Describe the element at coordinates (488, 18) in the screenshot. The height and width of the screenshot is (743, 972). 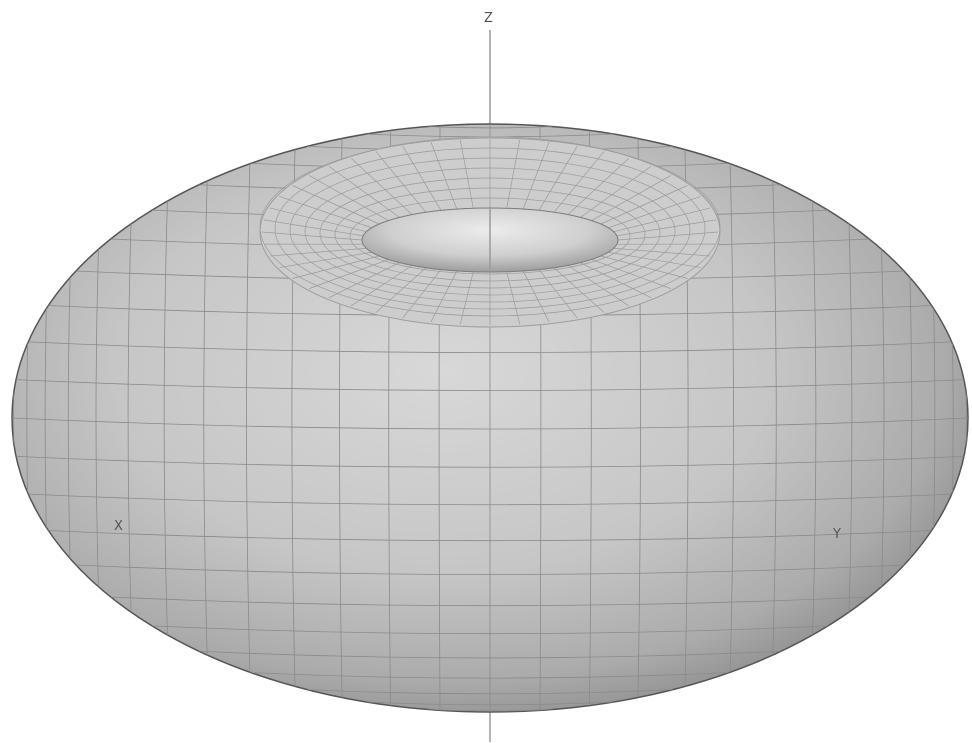
I see `z-axis-label: Z` at that location.